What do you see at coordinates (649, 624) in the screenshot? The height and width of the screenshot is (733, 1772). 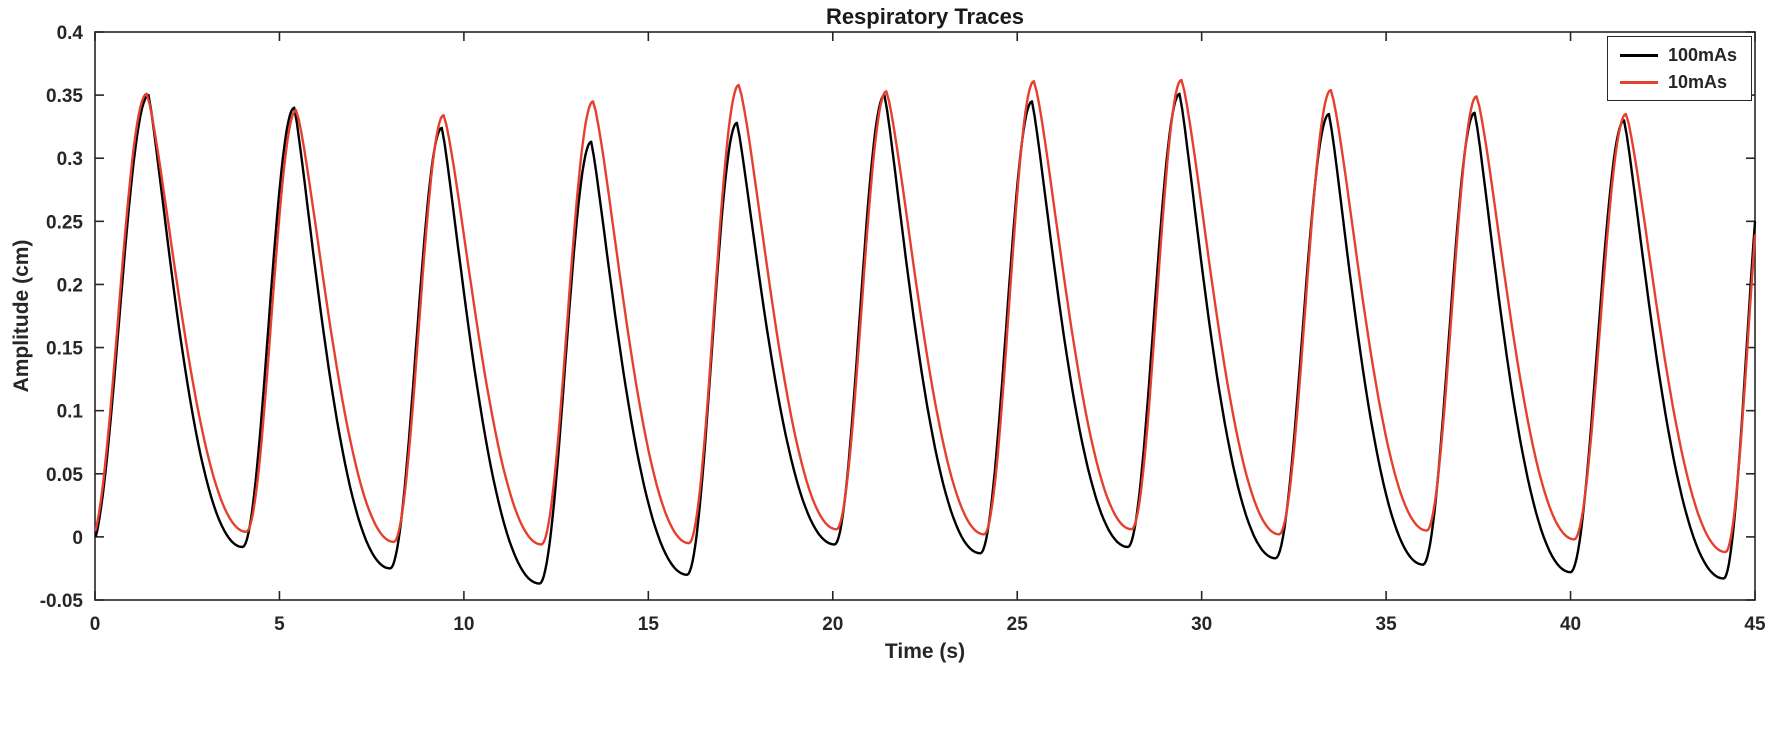 I see `x-tick-label: 15` at bounding box center [649, 624].